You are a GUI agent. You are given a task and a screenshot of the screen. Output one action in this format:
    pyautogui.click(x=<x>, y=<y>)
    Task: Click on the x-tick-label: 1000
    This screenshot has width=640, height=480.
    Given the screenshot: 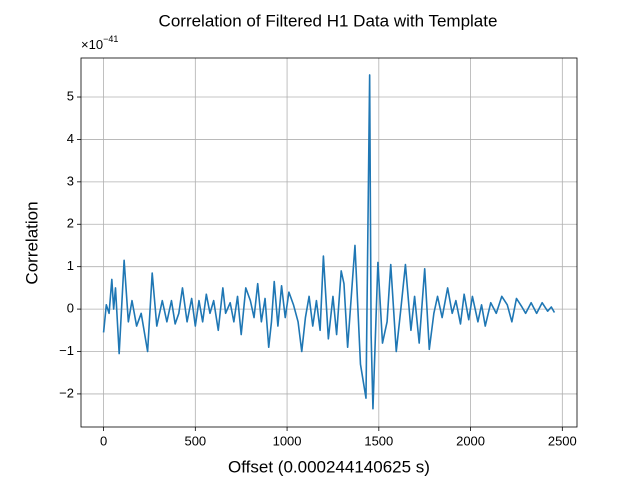 What is the action you would take?
    pyautogui.click(x=287, y=440)
    